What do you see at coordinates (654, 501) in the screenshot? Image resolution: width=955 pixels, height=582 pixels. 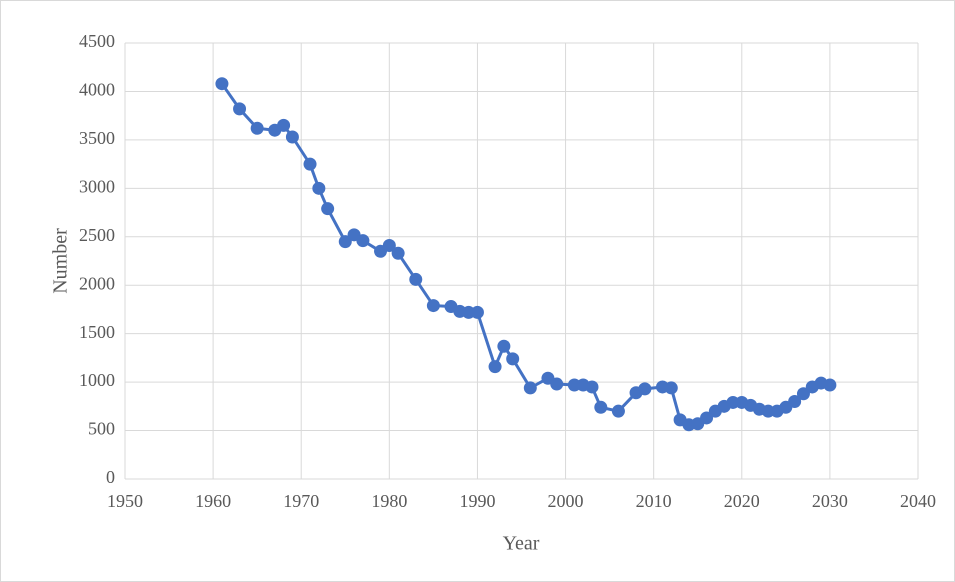 I see `x-tick-label: 2010` at bounding box center [654, 501].